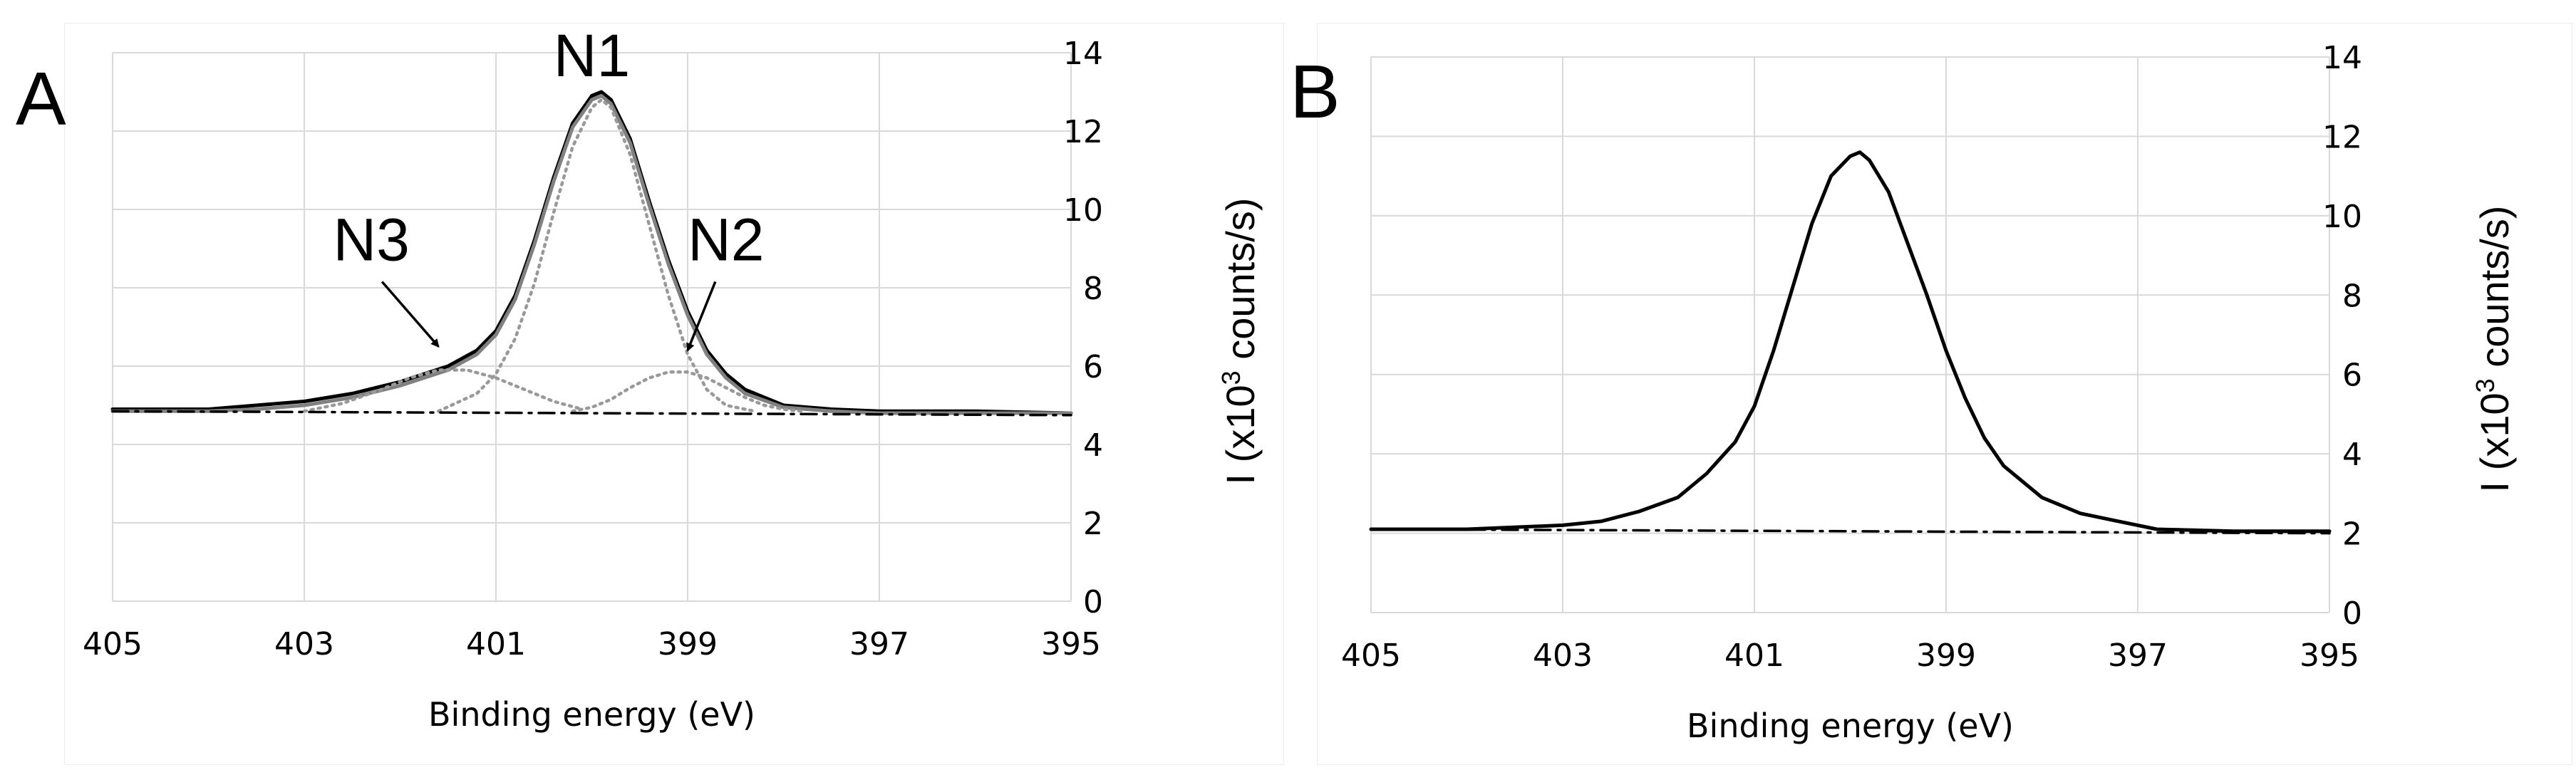  I want to click on panel-letter: A, so click(41, 99).